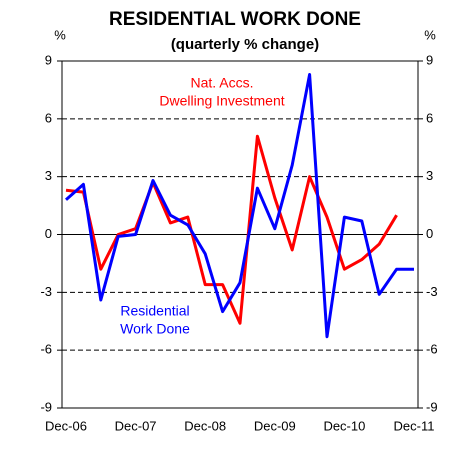 The height and width of the screenshot is (455, 470). I want to click on series-label: Residential, so click(154, 311).